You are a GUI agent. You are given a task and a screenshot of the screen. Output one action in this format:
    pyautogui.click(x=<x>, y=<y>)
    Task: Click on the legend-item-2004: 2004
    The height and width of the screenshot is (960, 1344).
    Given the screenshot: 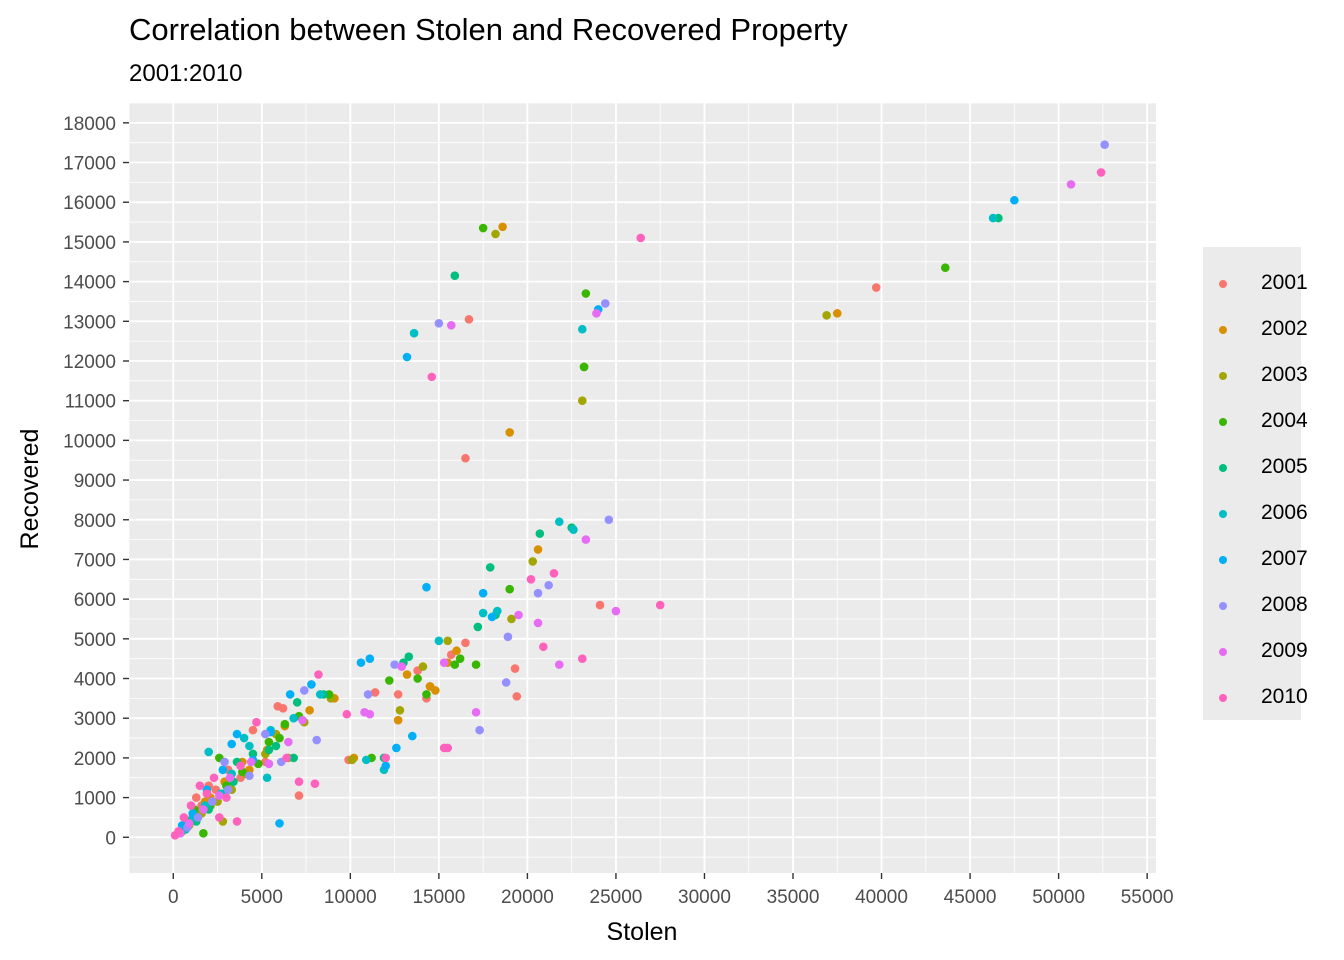 What is the action you would take?
    pyautogui.click(x=1255, y=422)
    